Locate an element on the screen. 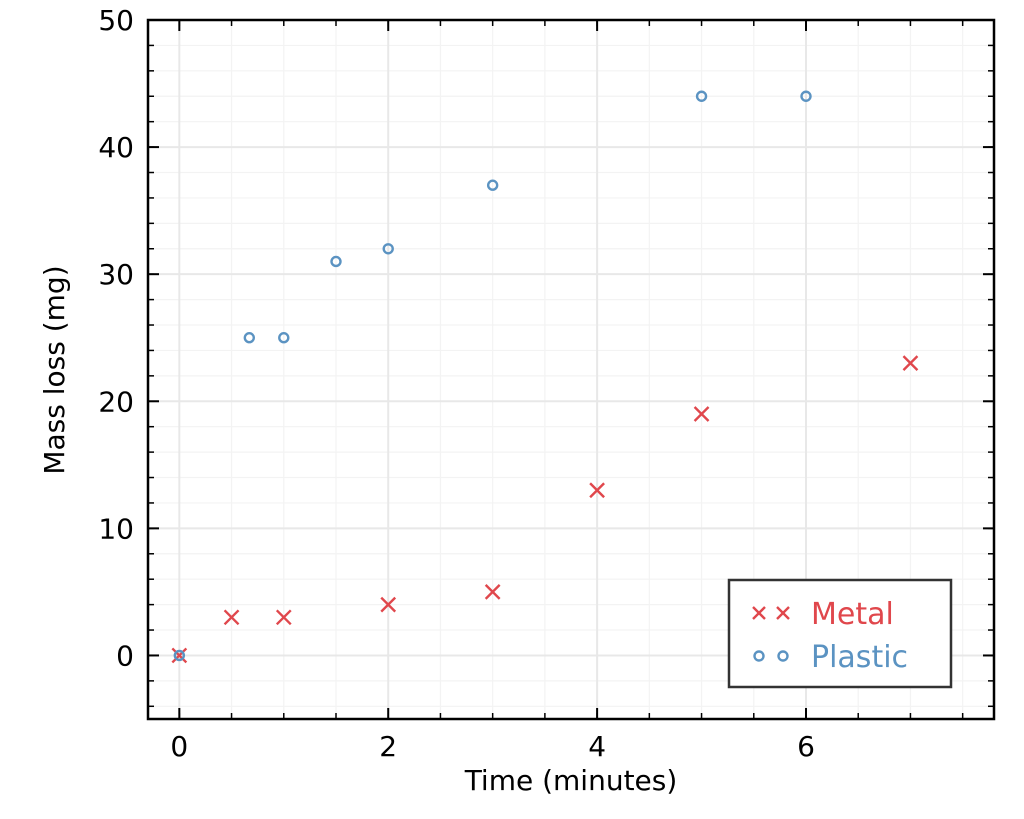 Image resolution: width=1024 pixels, height=819 pixels. legend-label-metal: Metal is located at coordinates (852, 614).